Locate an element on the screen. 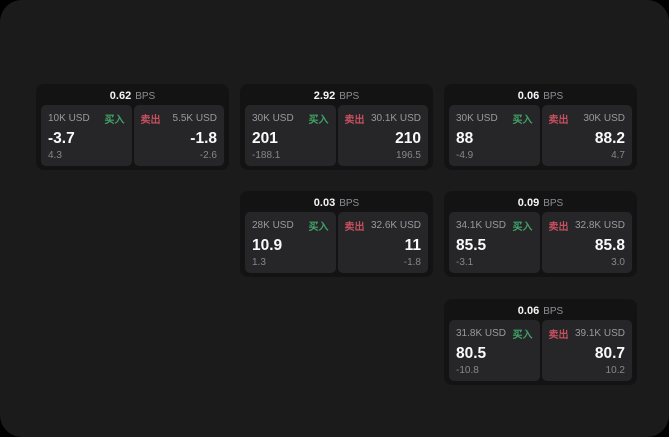  buy-price: -3.7 is located at coordinates (61, 139).